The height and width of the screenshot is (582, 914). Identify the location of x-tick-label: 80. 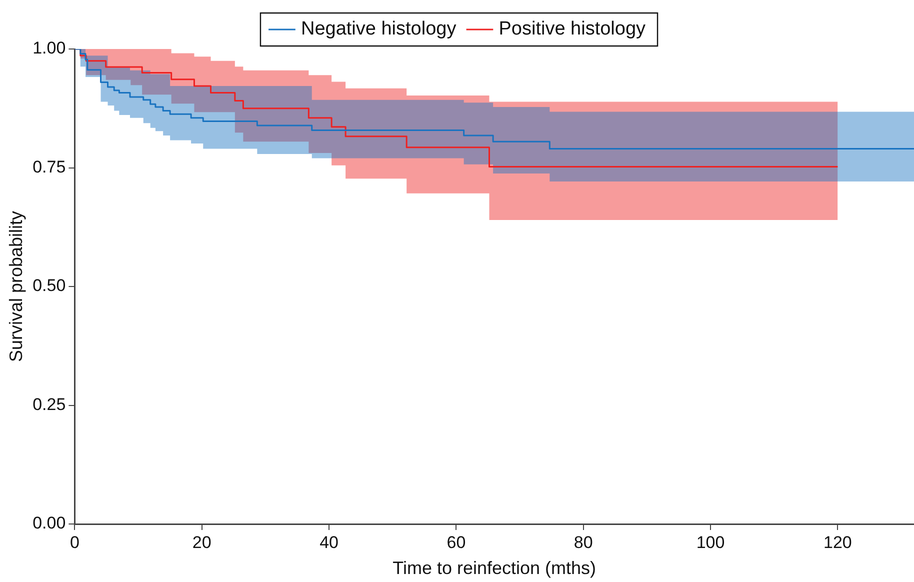
(583, 542).